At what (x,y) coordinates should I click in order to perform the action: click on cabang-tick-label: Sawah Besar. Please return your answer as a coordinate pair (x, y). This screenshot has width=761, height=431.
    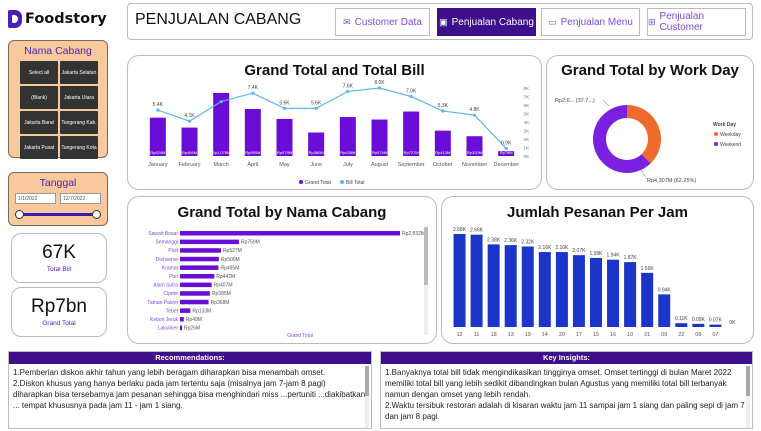
    Looking at the image, I should click on (163, 234).